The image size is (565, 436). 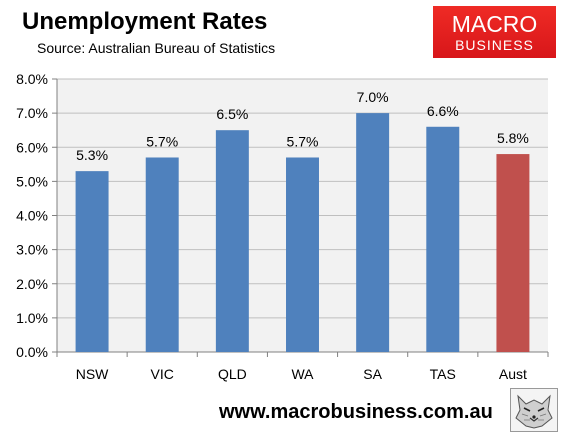 What do you see at coordinates (92, 261) in the screenshot?
I see `bar-nsw` at bounding box center [92, 261].